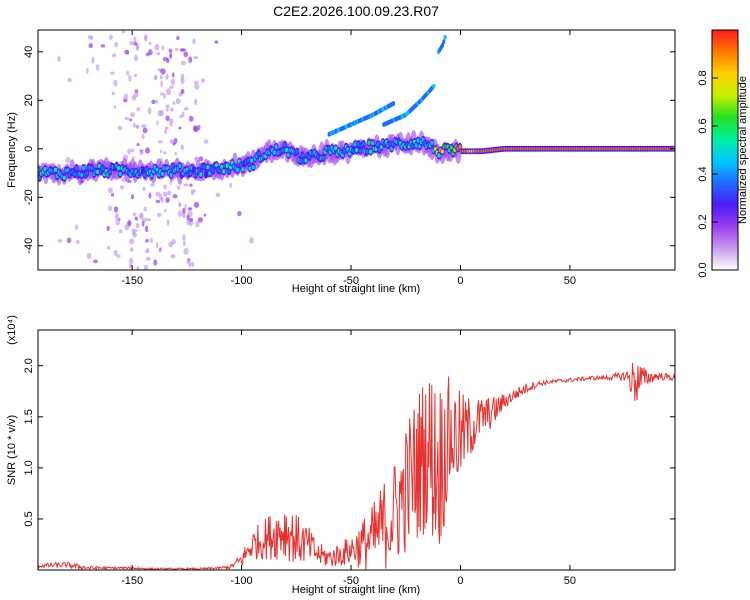  I want to click on snr-x-label: Height of straight line (km), so click(356, 590).